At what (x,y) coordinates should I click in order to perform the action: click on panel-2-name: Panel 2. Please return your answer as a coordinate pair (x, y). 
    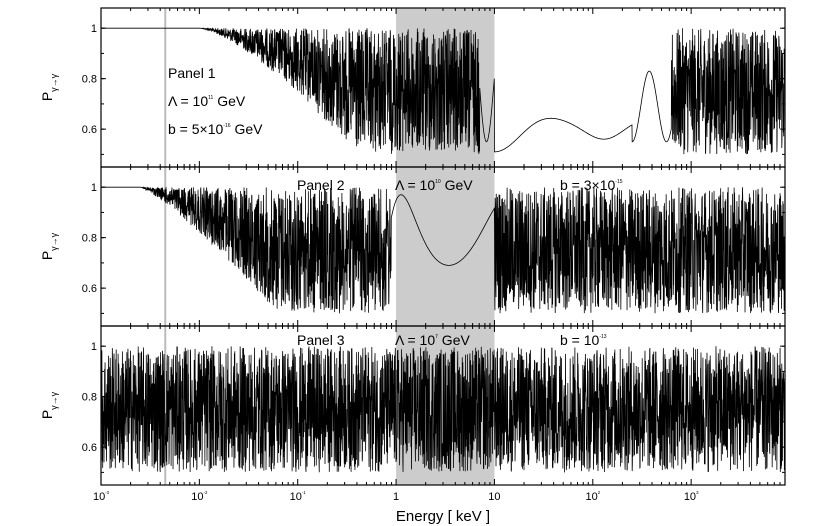
    Looking at the image, I should click on (321, 185).